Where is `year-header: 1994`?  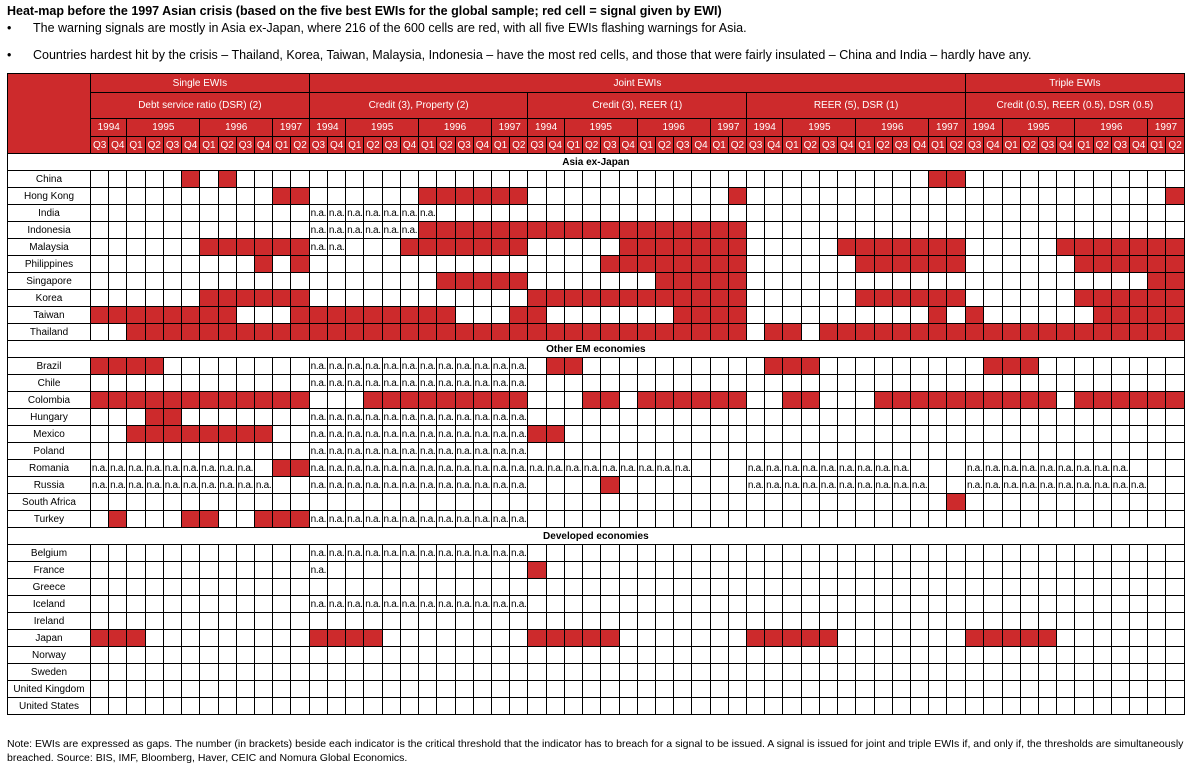 year-header: 1994 is located at coordinates (327, 127).